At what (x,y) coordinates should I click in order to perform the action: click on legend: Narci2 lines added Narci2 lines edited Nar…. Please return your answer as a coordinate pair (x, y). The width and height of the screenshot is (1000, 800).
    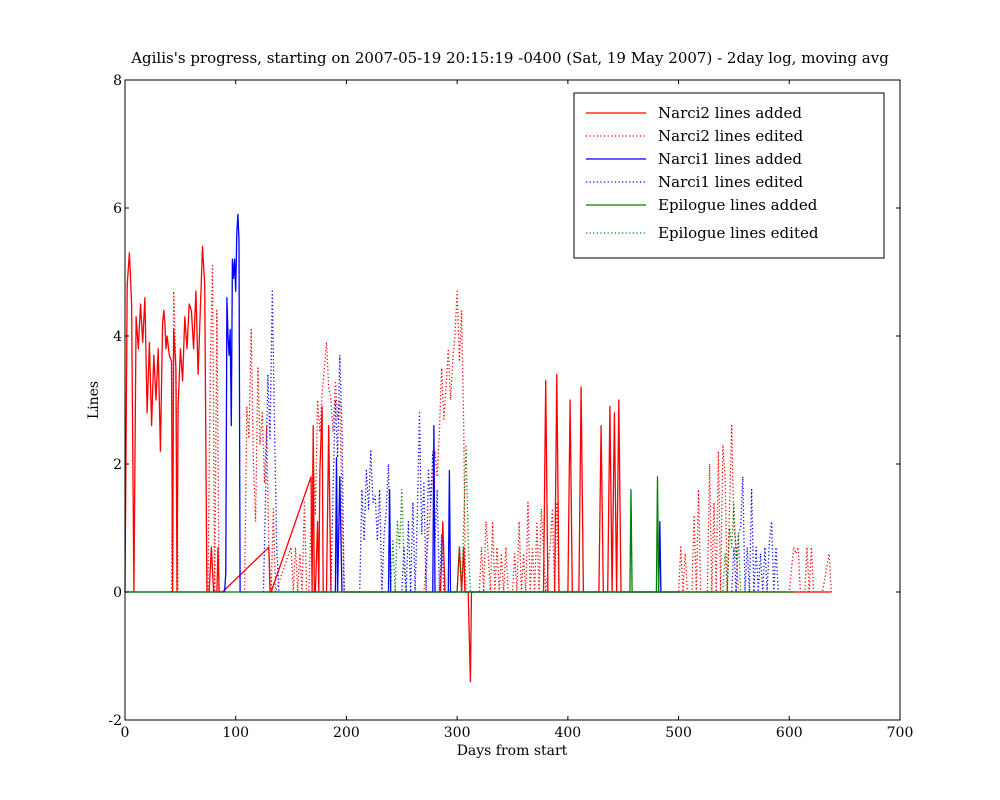
    Looking at the image, I should click on (729, 175).